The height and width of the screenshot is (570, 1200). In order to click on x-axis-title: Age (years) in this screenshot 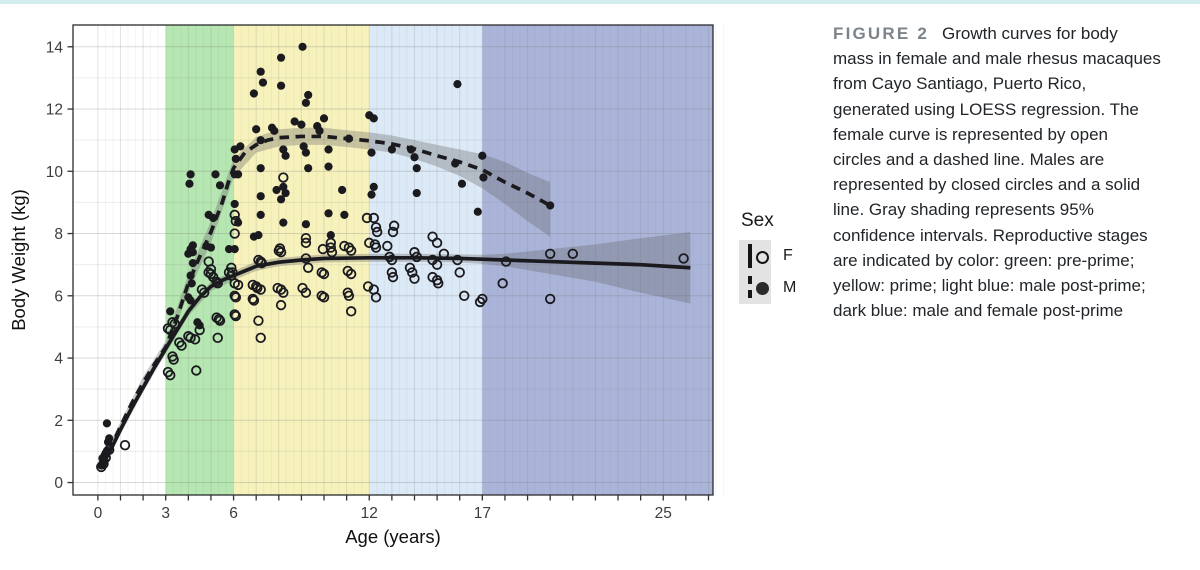, I will do `click(393, 536)`.